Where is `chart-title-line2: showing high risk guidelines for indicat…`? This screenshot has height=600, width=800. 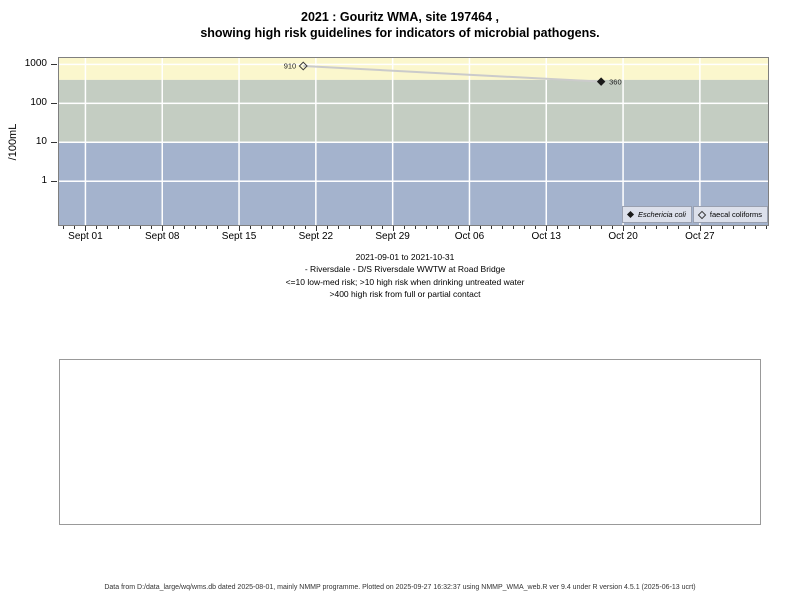
chart-title-line2: showing high risk guidelines for indicat… is located at coordinates (400, 33).